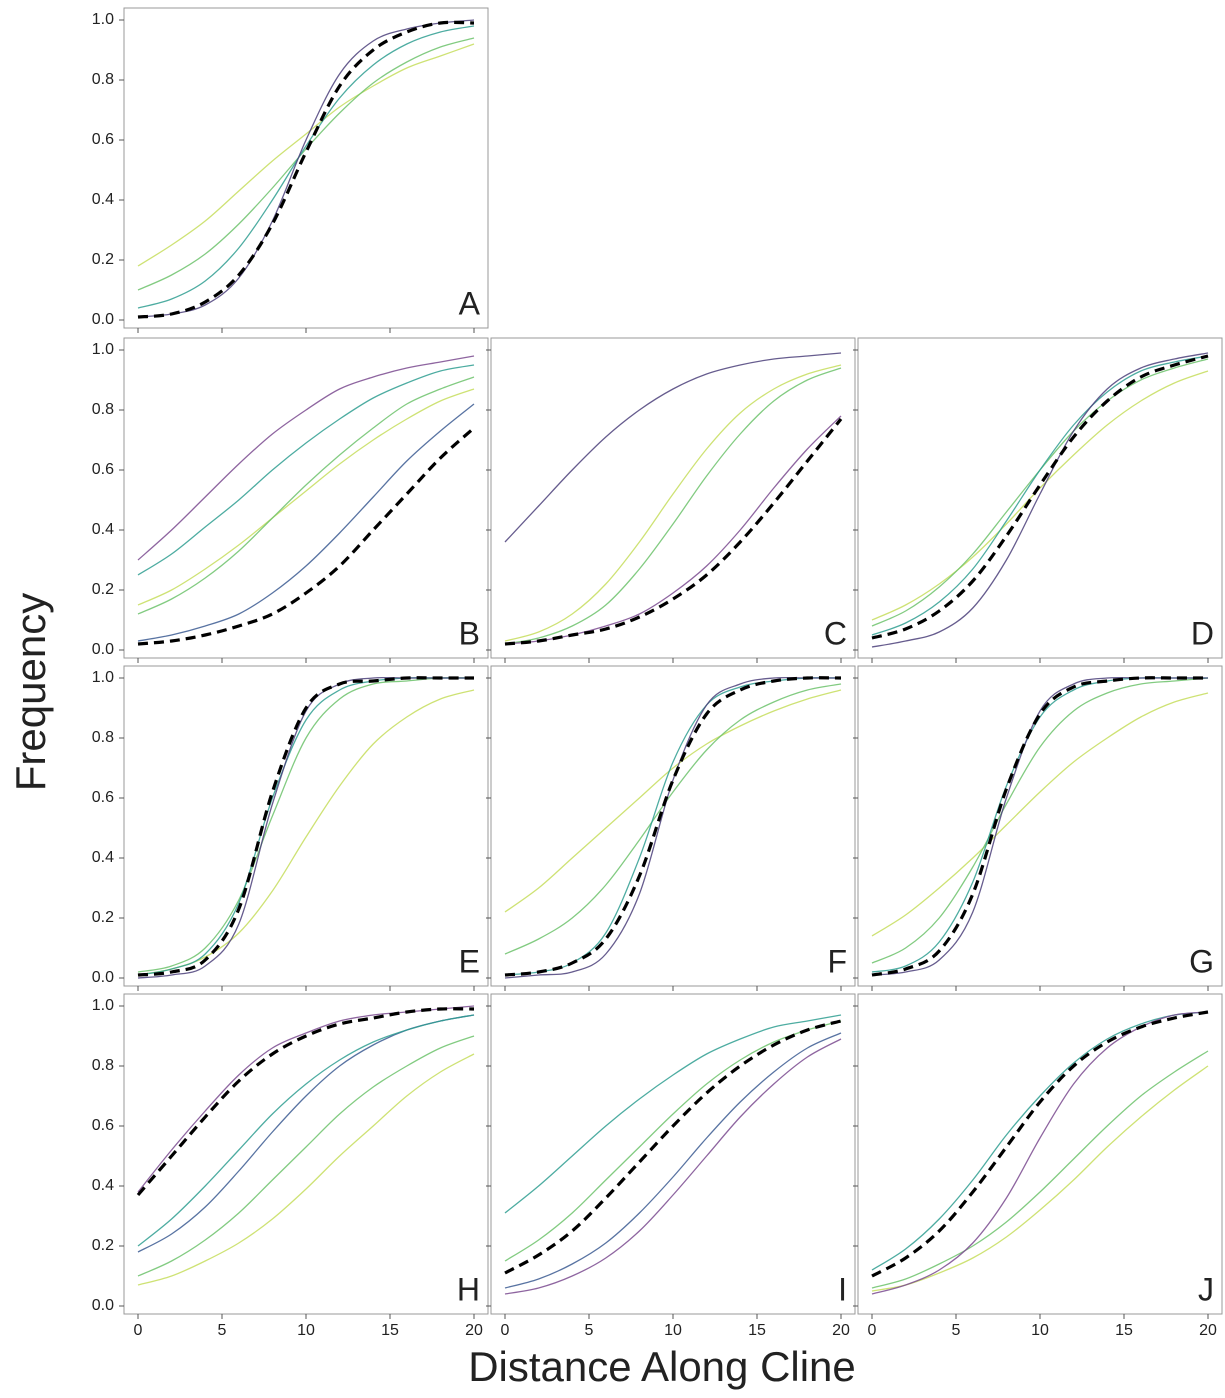 This screenshot has height=1398, width=1225. I want to click on panel-label: H, so click(468, 1289).